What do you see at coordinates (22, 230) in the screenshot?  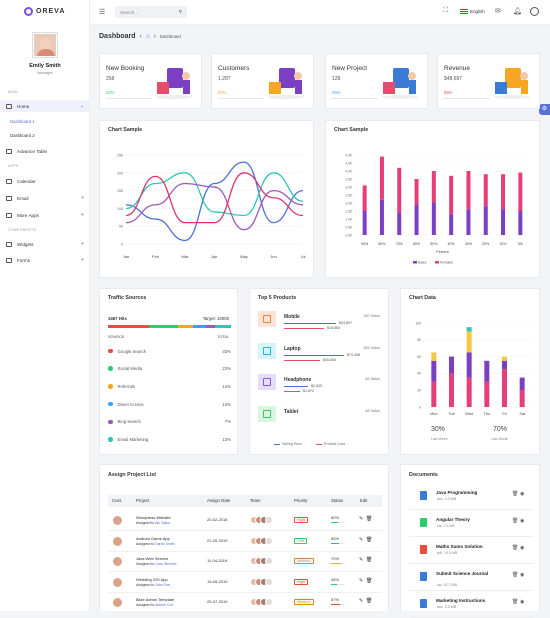 I see `section-components: COMPONENTS` at bounding box center [22, 230].